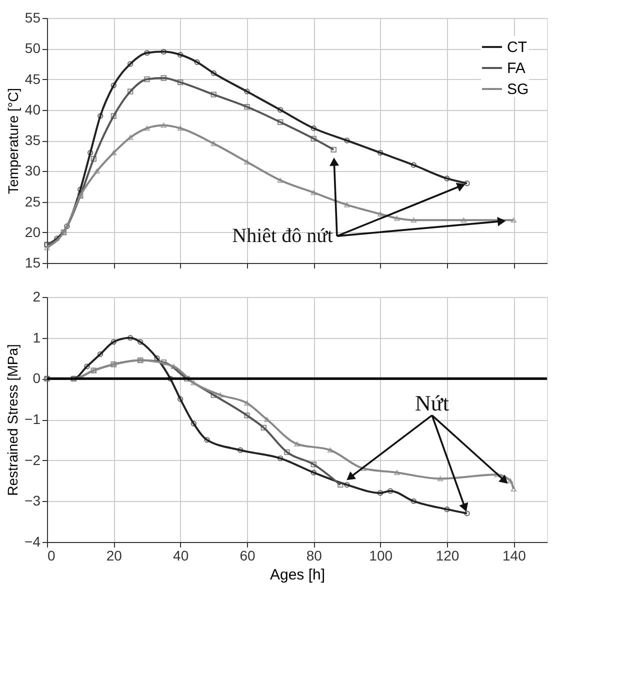 The width and height of the screenshot is (630, 677). I want to click on y-tick-label: −3, so click(32, 500).